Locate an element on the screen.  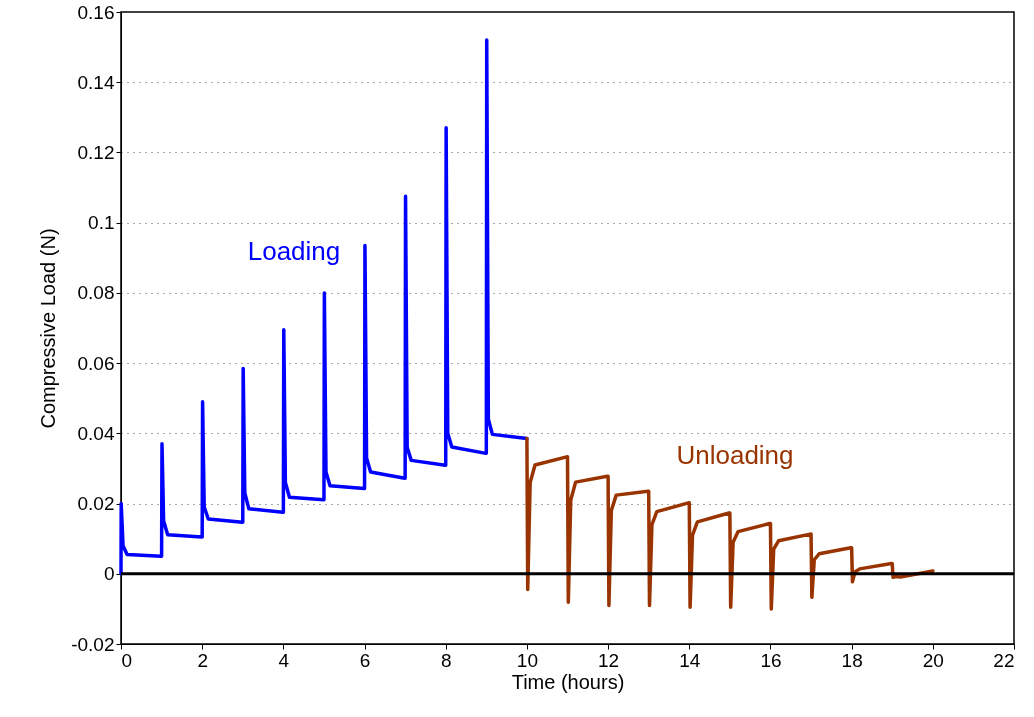
y-tick-label: 0.02 is located at coordinates (96, 504).